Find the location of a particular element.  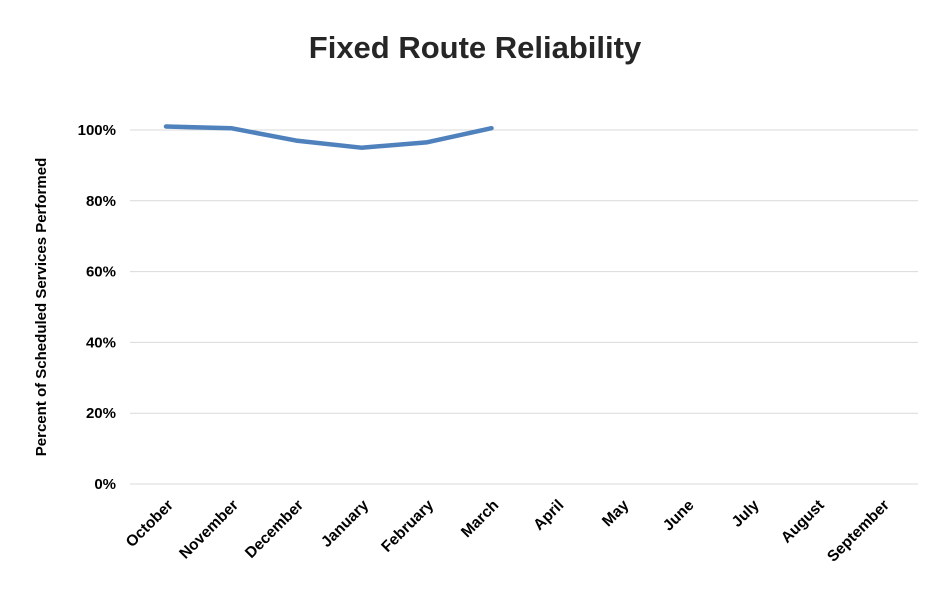

y-tick-label-20: 20% is located at coordinates (101, 413).